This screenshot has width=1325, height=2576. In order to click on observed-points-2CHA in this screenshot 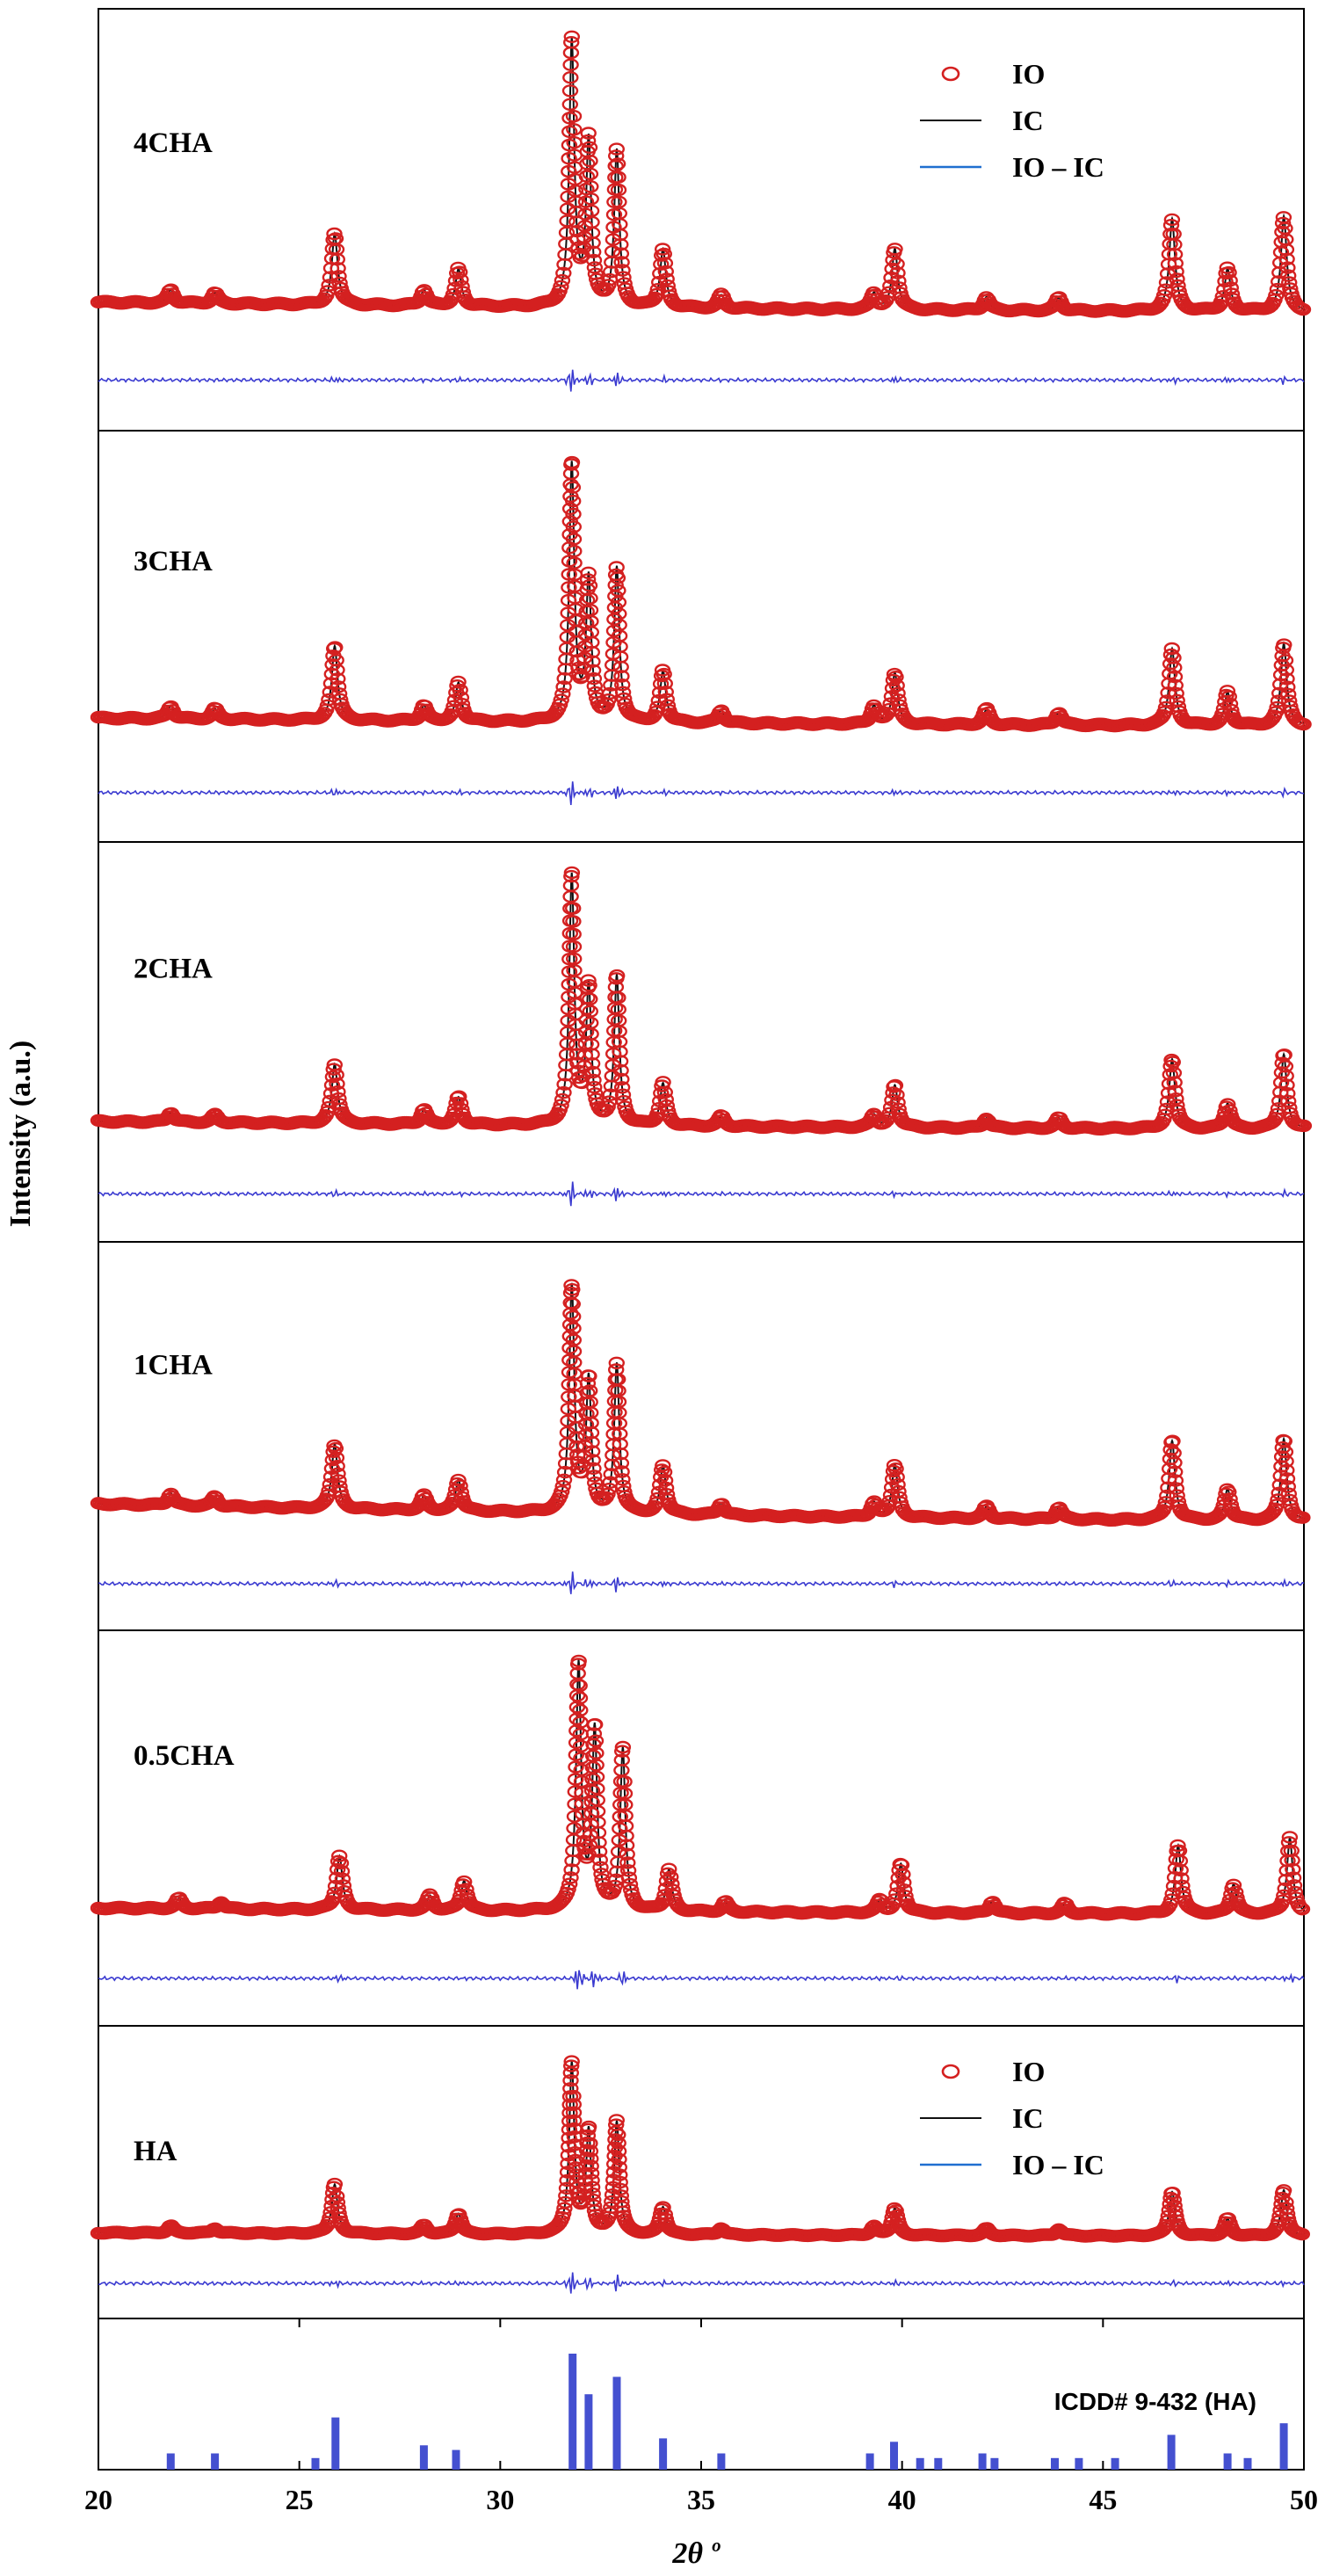, I will do `click(702, 1001)`.